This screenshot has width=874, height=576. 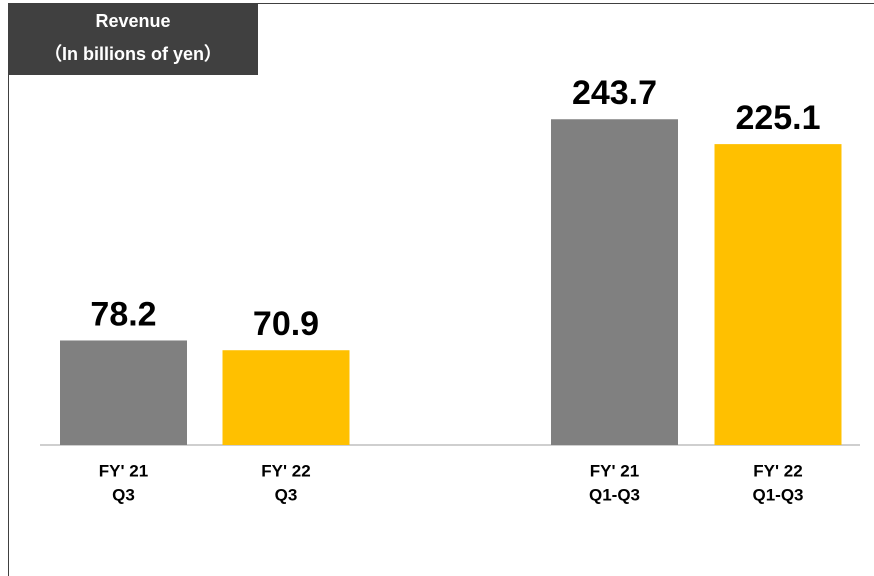 I want to click on value-label: 78.2, so click(x=123, y=314).